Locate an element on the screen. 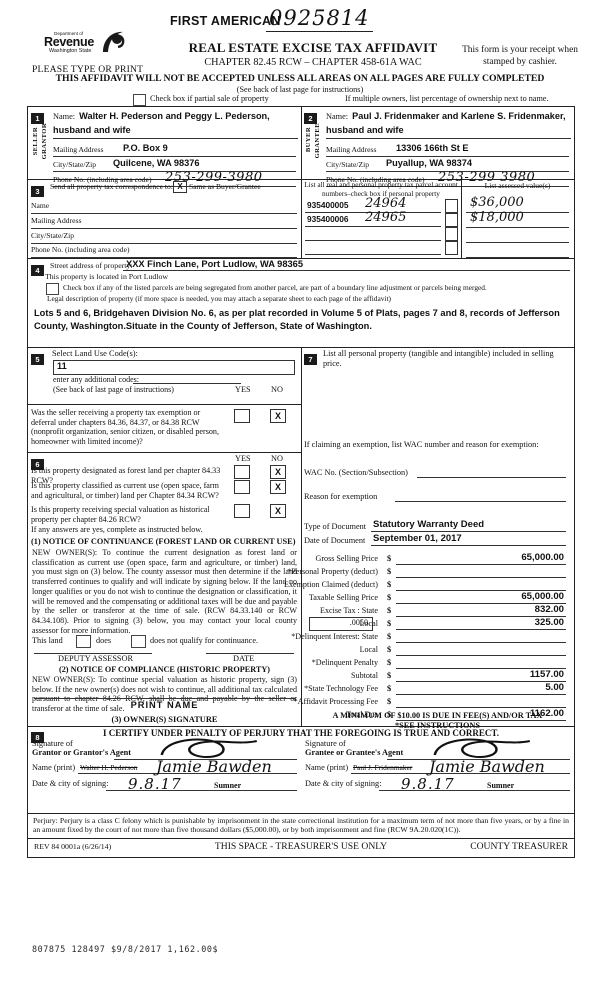  seller-mailing-value: P.O. Box 9 is located at coordinates (145, 148).